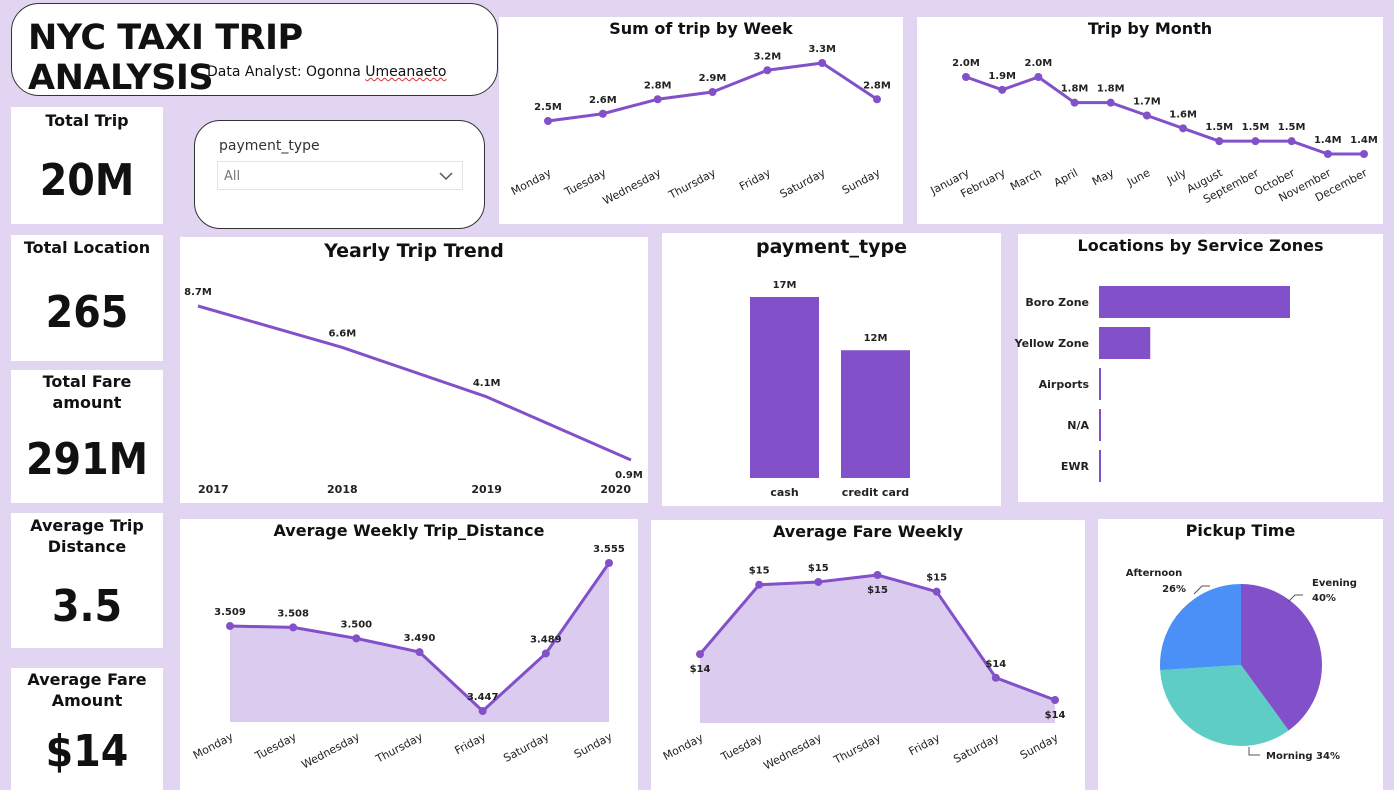 This screenshot has width=1394, height=790. I want to click on x-tick-label: cash, so click(784, 492).